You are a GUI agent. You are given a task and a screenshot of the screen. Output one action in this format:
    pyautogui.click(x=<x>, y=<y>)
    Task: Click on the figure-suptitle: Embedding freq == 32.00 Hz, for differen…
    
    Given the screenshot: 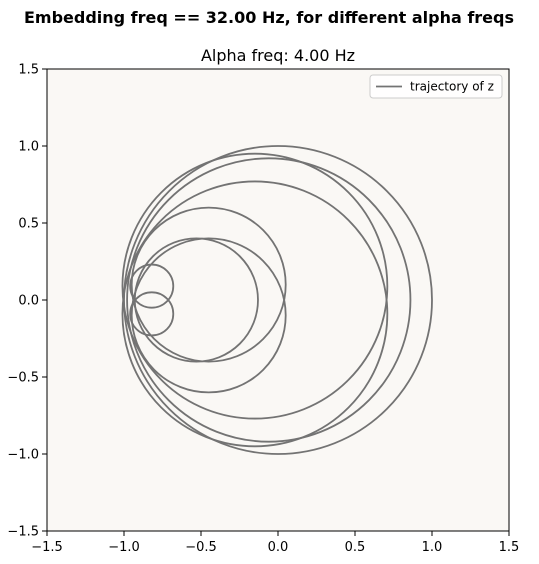 What is the action you would take?
    pyautogui.click(x=269, y=17)
    